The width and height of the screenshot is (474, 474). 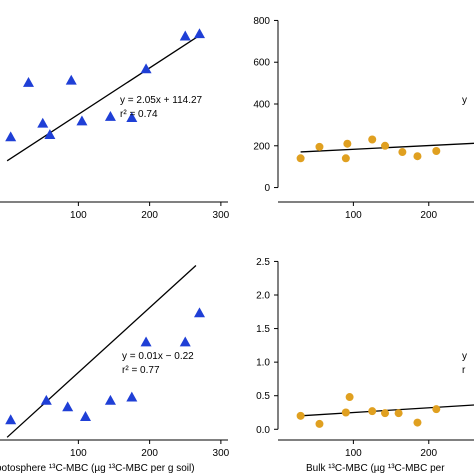 I want to click on y-tick-label: 1.0, so click(x=263, y=363).